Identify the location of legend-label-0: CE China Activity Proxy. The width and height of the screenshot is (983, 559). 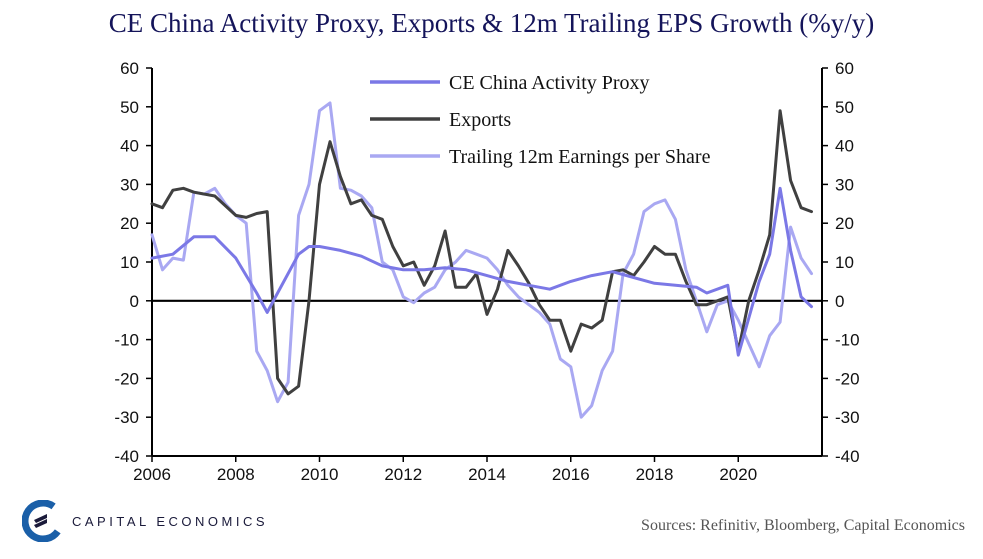
(549, 83).